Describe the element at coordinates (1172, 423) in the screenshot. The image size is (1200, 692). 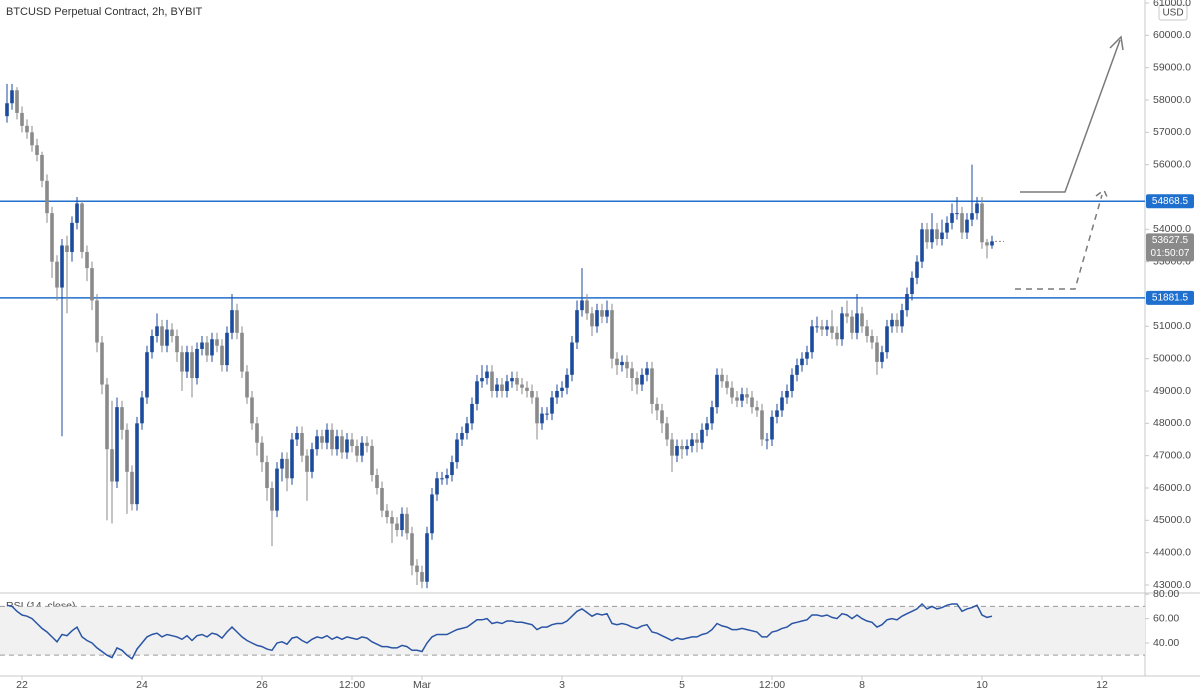
I see `y-tick-label: 48000.0` at that location.